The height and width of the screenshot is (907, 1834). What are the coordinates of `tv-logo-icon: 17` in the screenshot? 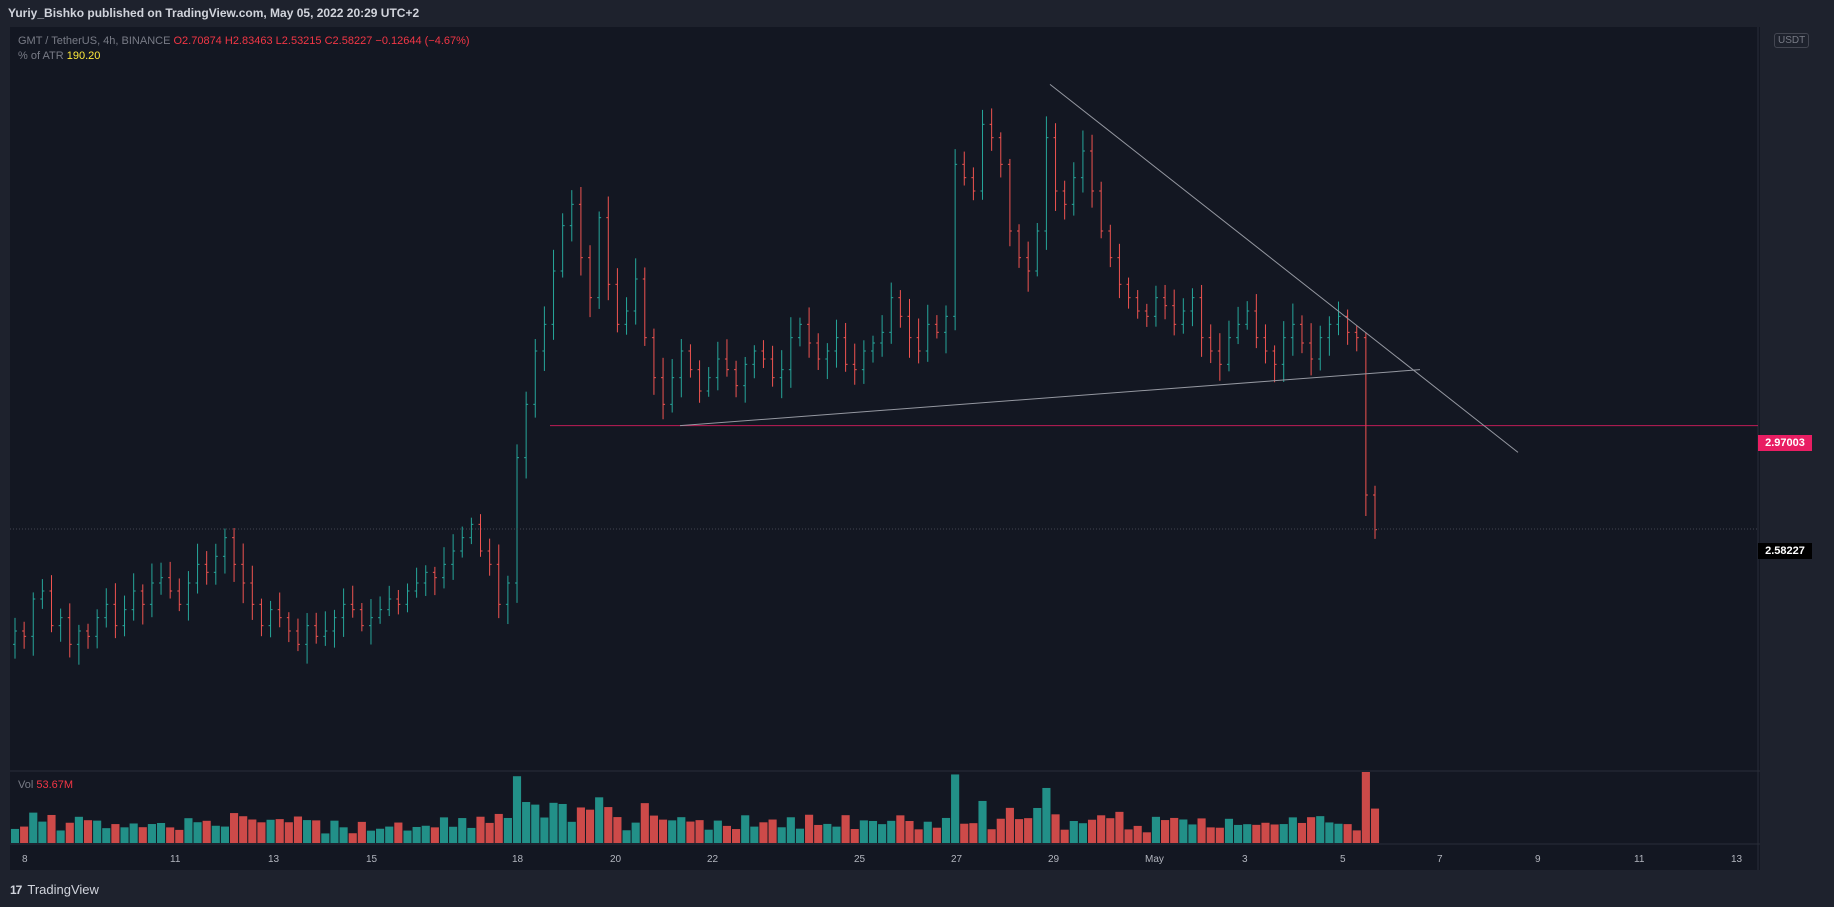 It's located at (16, 889).